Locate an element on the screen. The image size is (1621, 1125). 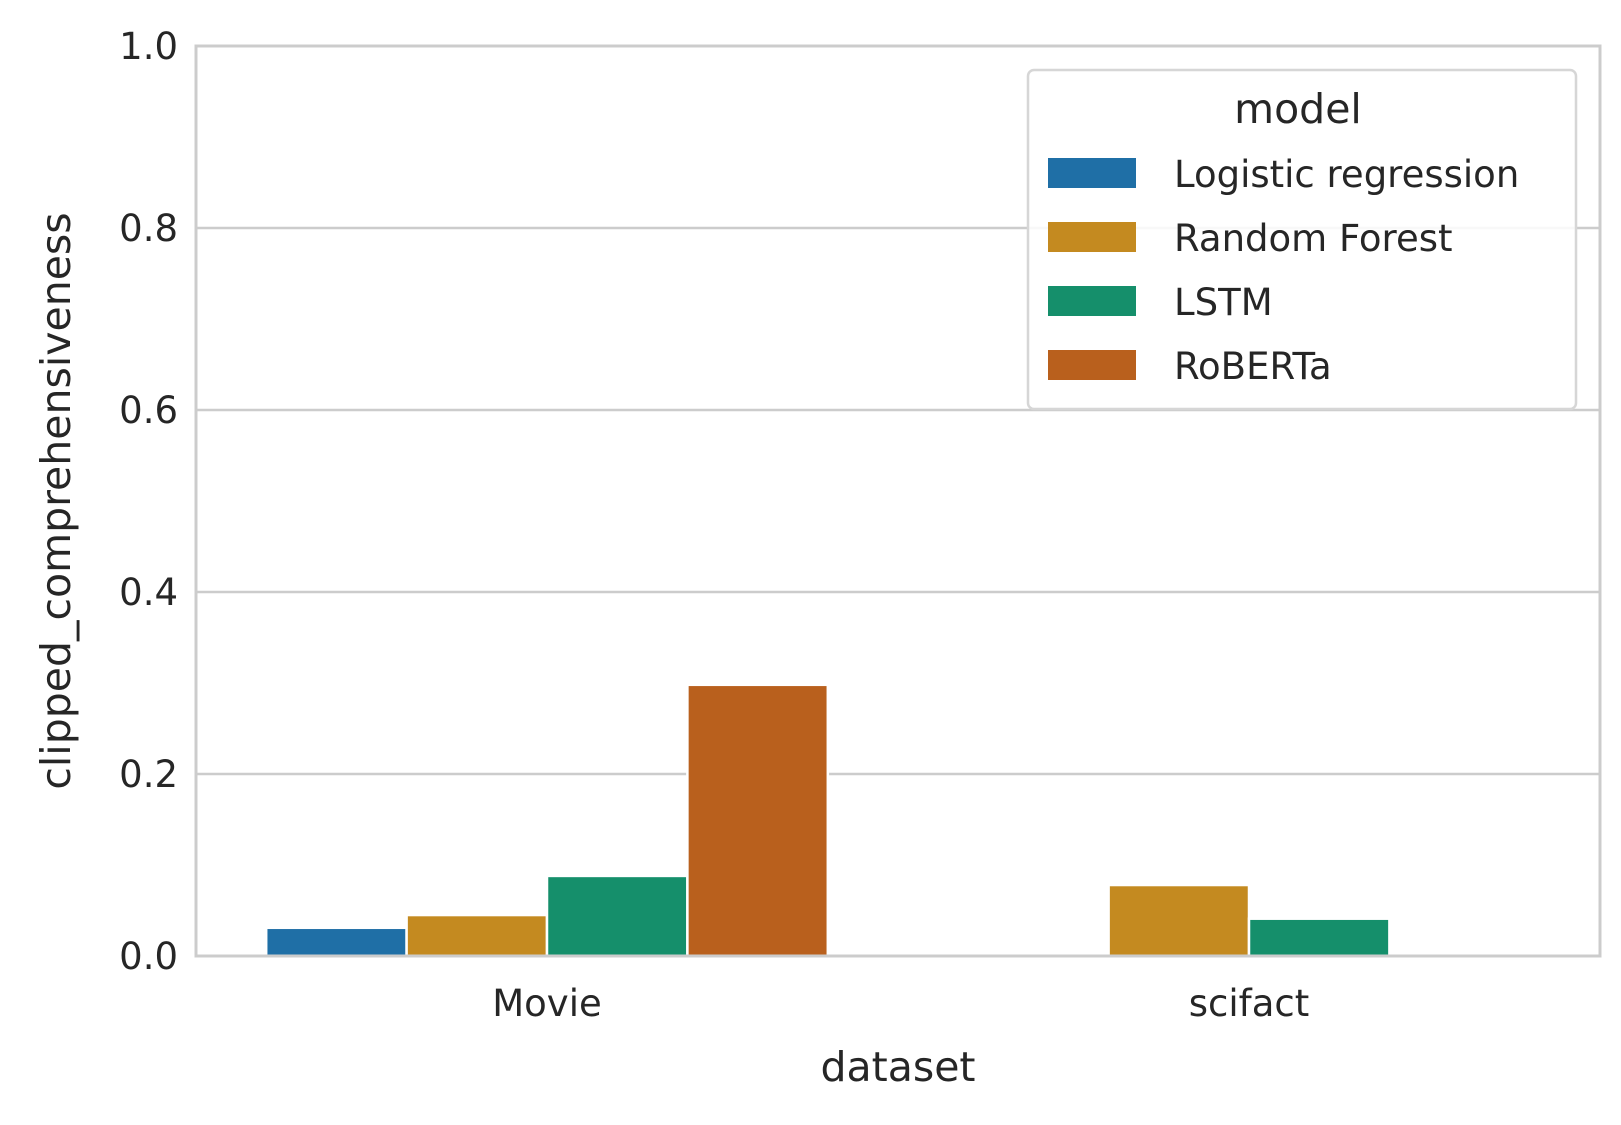
x-axis-label: dataset is located at coordinates (897, 1067).